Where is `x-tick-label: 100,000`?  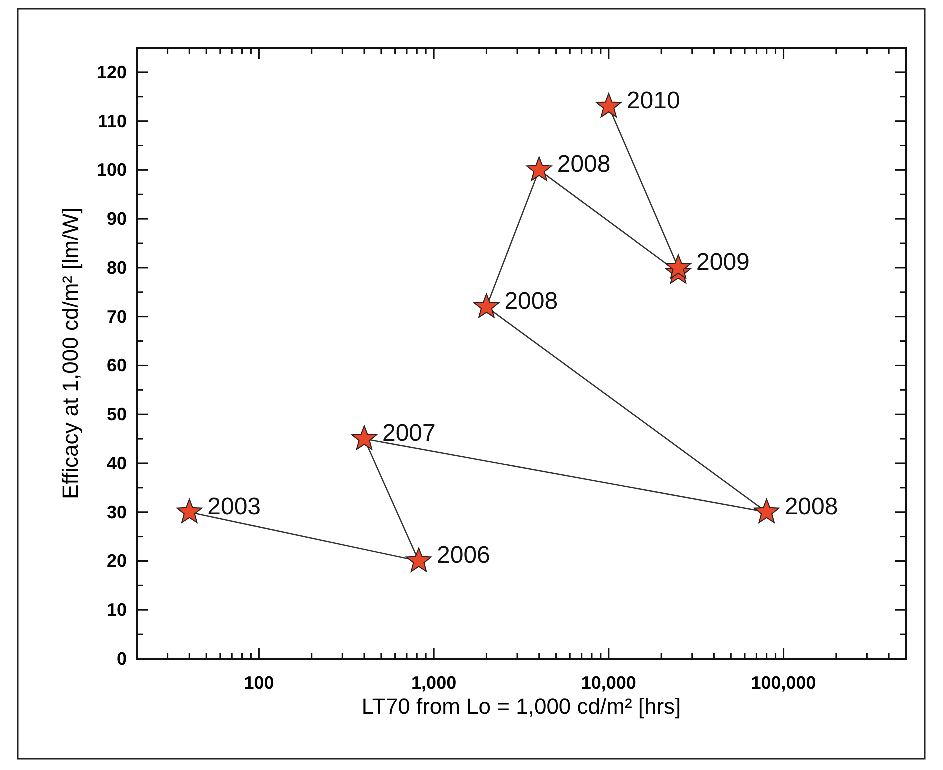 x-tick-label: 100,000 is located at coordinates (783, 683).